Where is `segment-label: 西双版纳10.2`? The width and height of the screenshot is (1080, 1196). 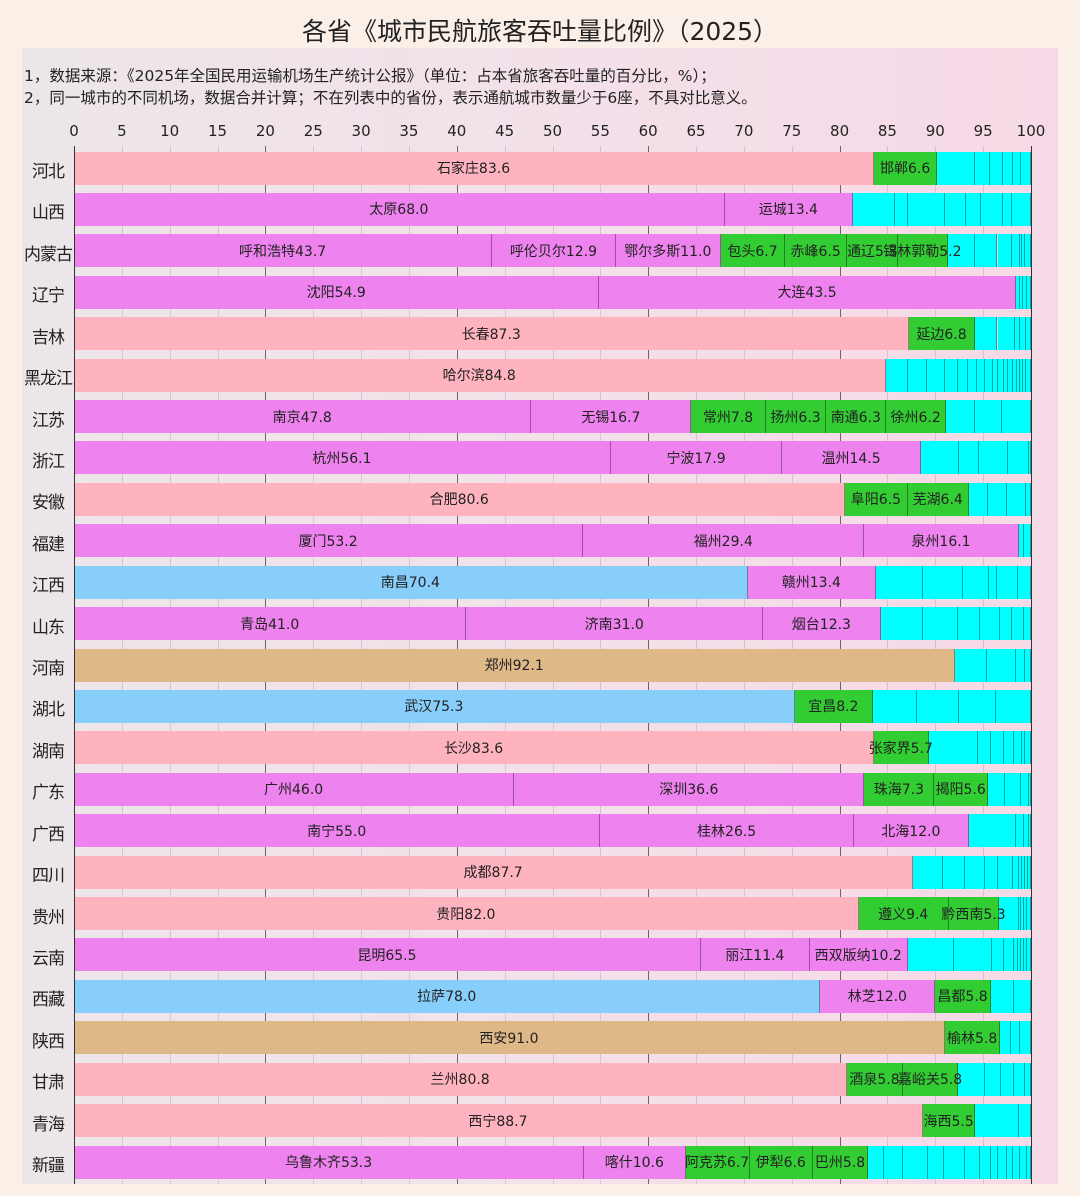 segment-label: 西双版纳10.2 is located at coordinates (858, 955).